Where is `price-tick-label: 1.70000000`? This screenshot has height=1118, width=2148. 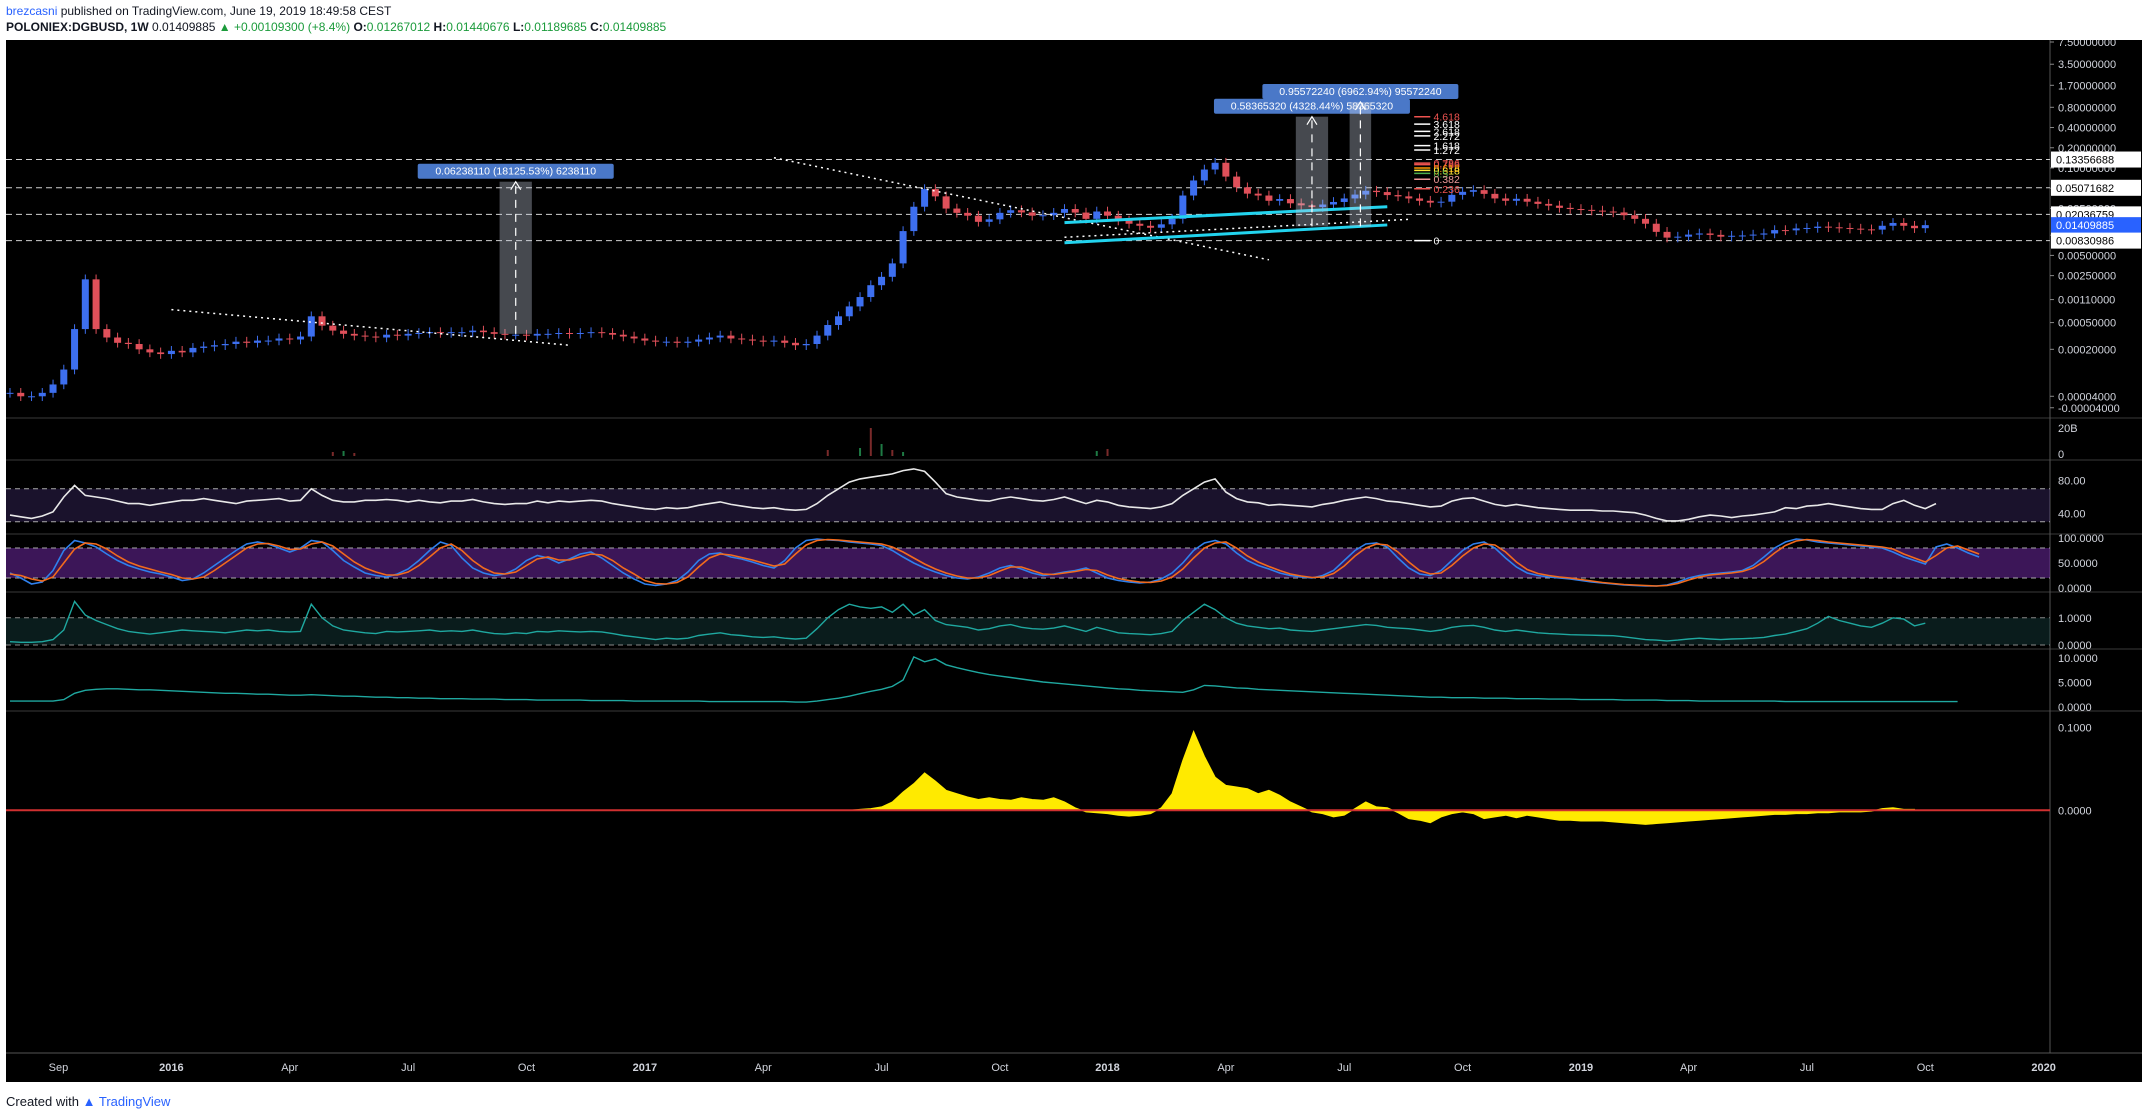 price-tick-label: 1.70000000 is located at coordinates (2087, 86).